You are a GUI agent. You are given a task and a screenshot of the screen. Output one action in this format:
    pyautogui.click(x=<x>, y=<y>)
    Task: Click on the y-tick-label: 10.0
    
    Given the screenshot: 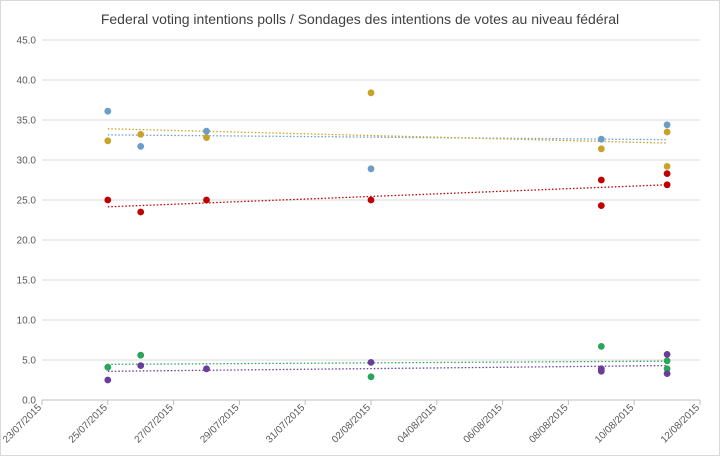 What is the action you would take?
    pyautogui.click(x=27, y=321)
    